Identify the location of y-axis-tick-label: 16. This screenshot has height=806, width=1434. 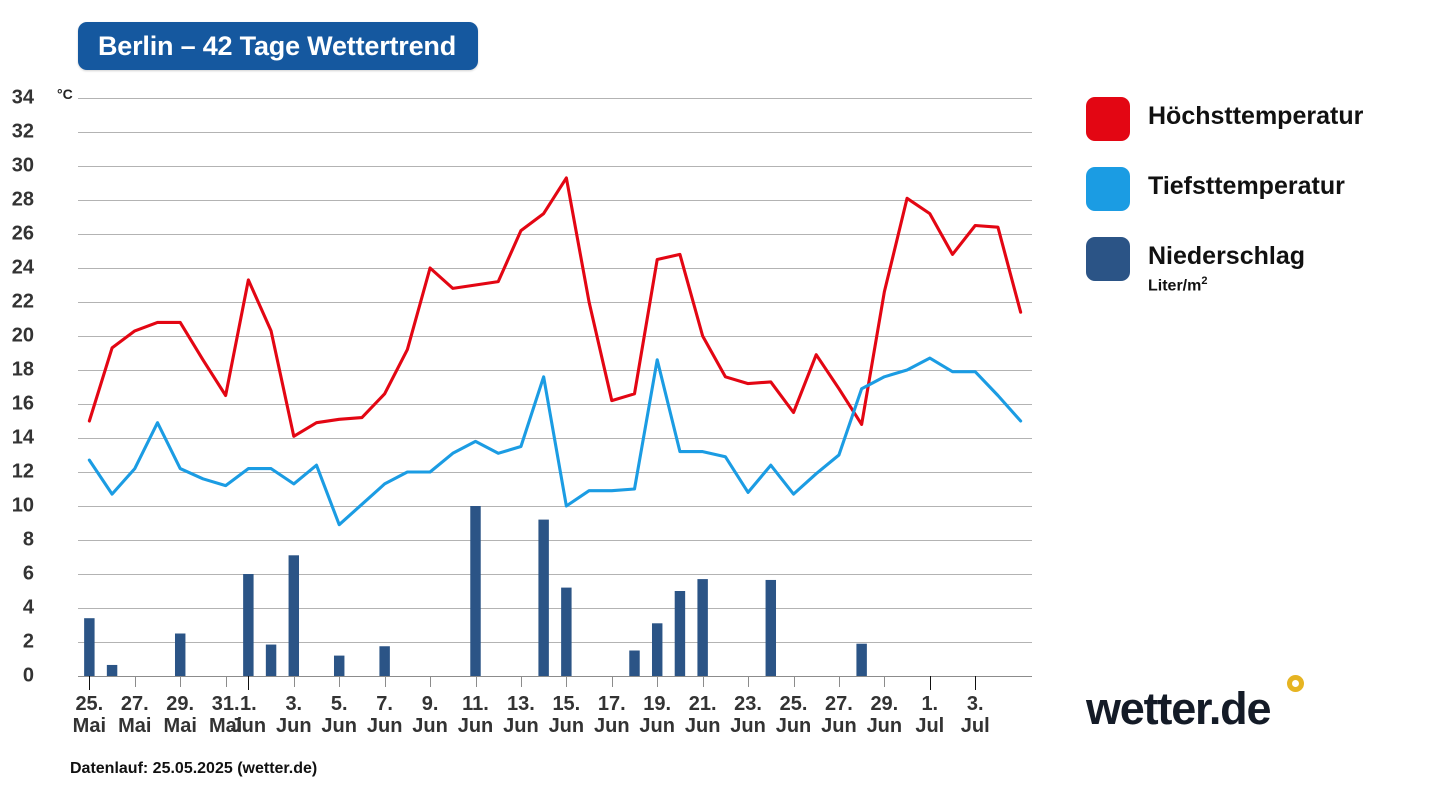
(22, 403).